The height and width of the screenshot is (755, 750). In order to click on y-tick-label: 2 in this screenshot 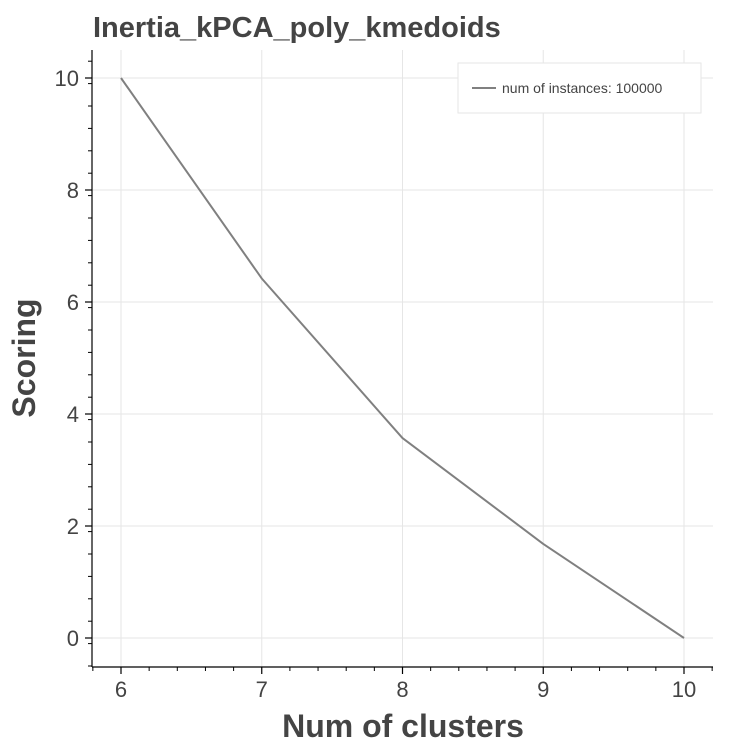, I will do `click(73, 526)`.